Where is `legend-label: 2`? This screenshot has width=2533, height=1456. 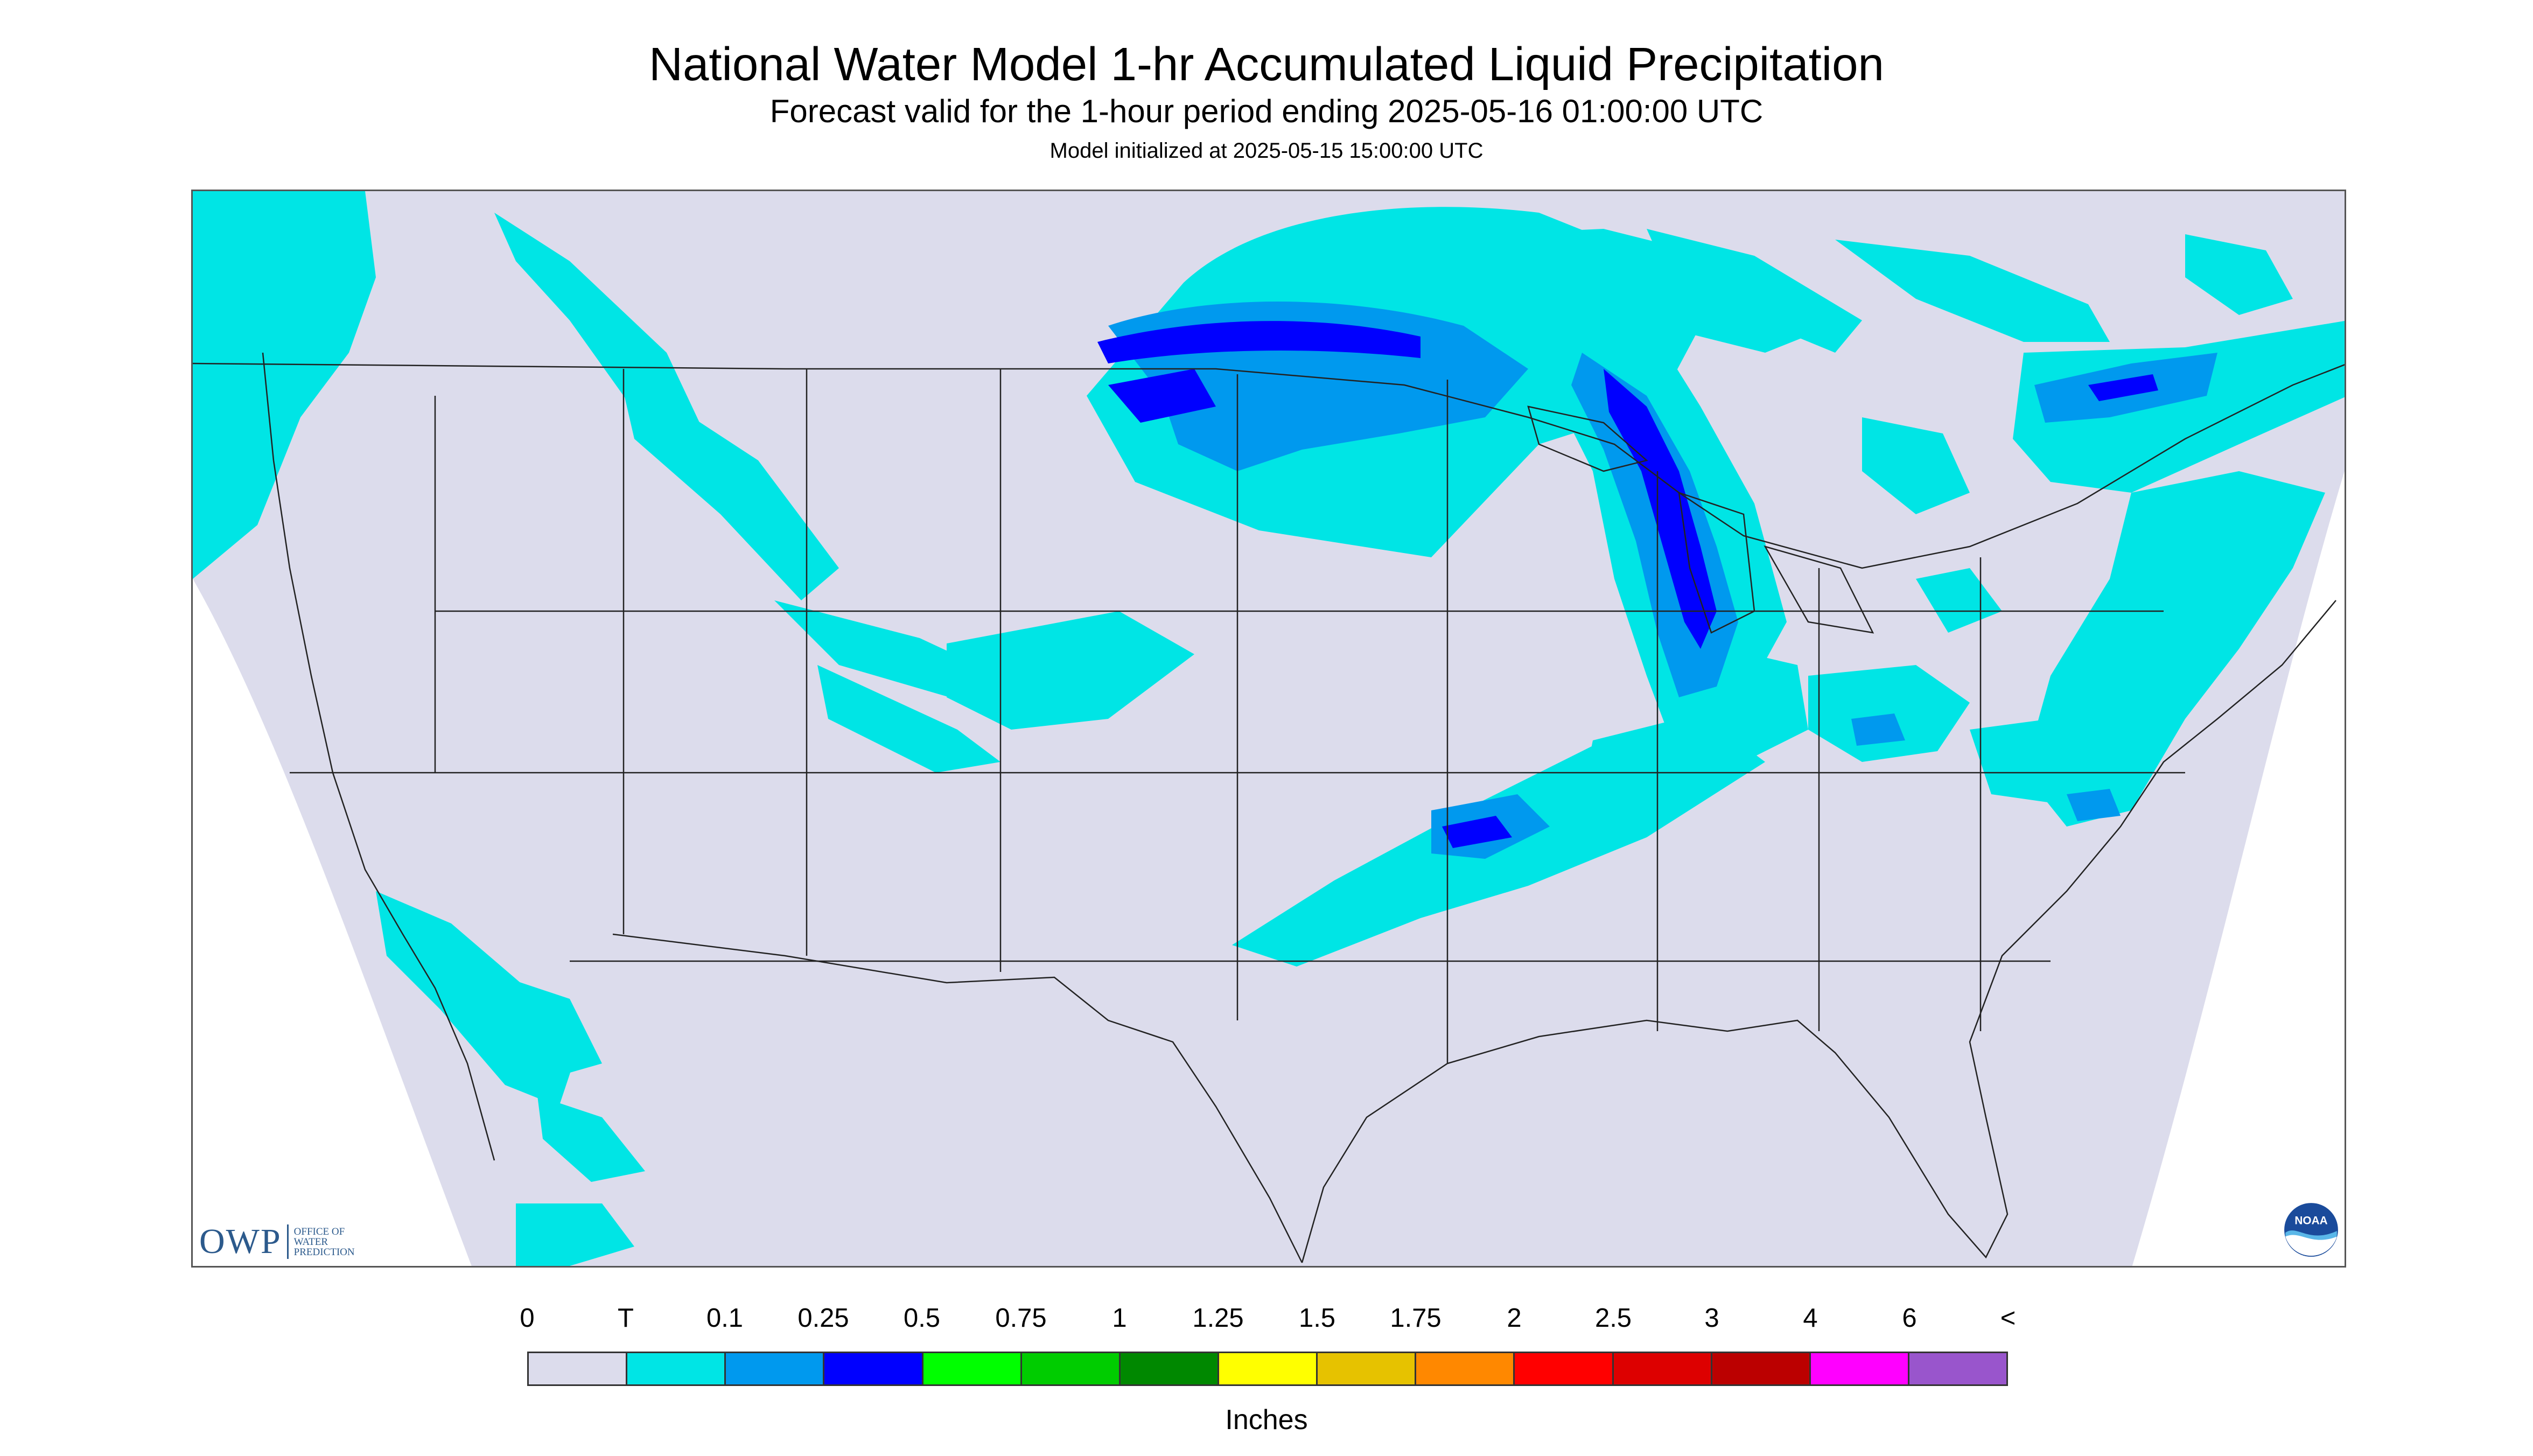
legend-label: 2 is located at coordinates (1515, 1318).